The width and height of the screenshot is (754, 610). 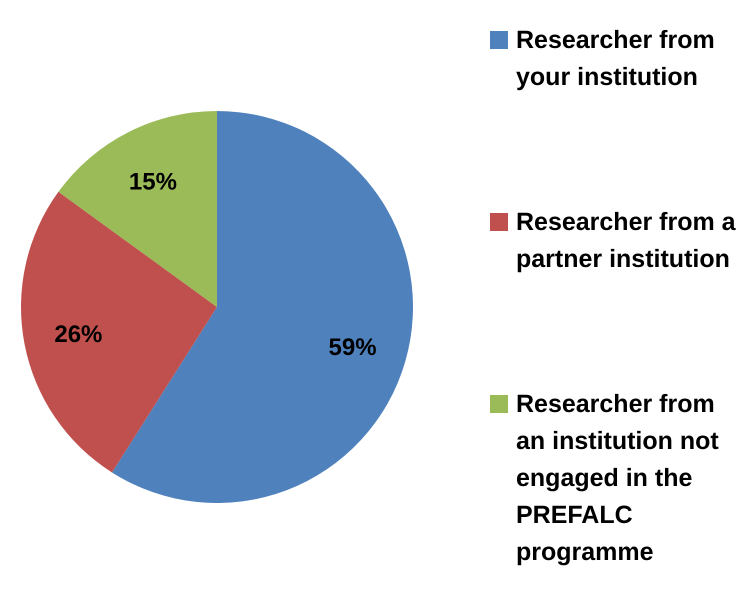 What do you see at coordinates (618, 478) in the screenshot?
I see `legend-label: Researcher from an institution not engaged in the PREFALC programme` at bounding box center [618, 478].